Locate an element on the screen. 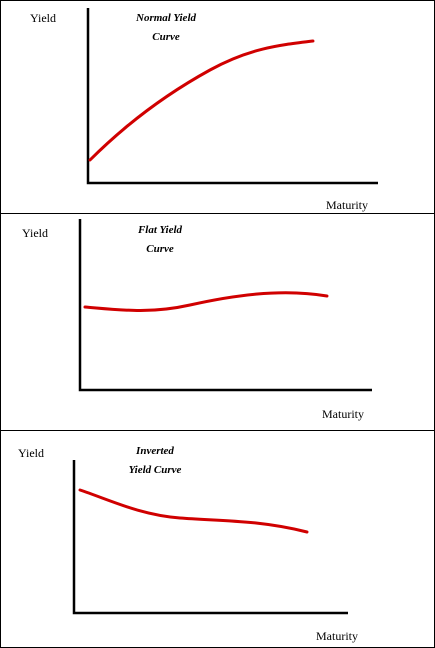 Image resolution: width=435 pixels, height=648 pixels. title-line: Flat Yield is located at coordinates (160, 230).